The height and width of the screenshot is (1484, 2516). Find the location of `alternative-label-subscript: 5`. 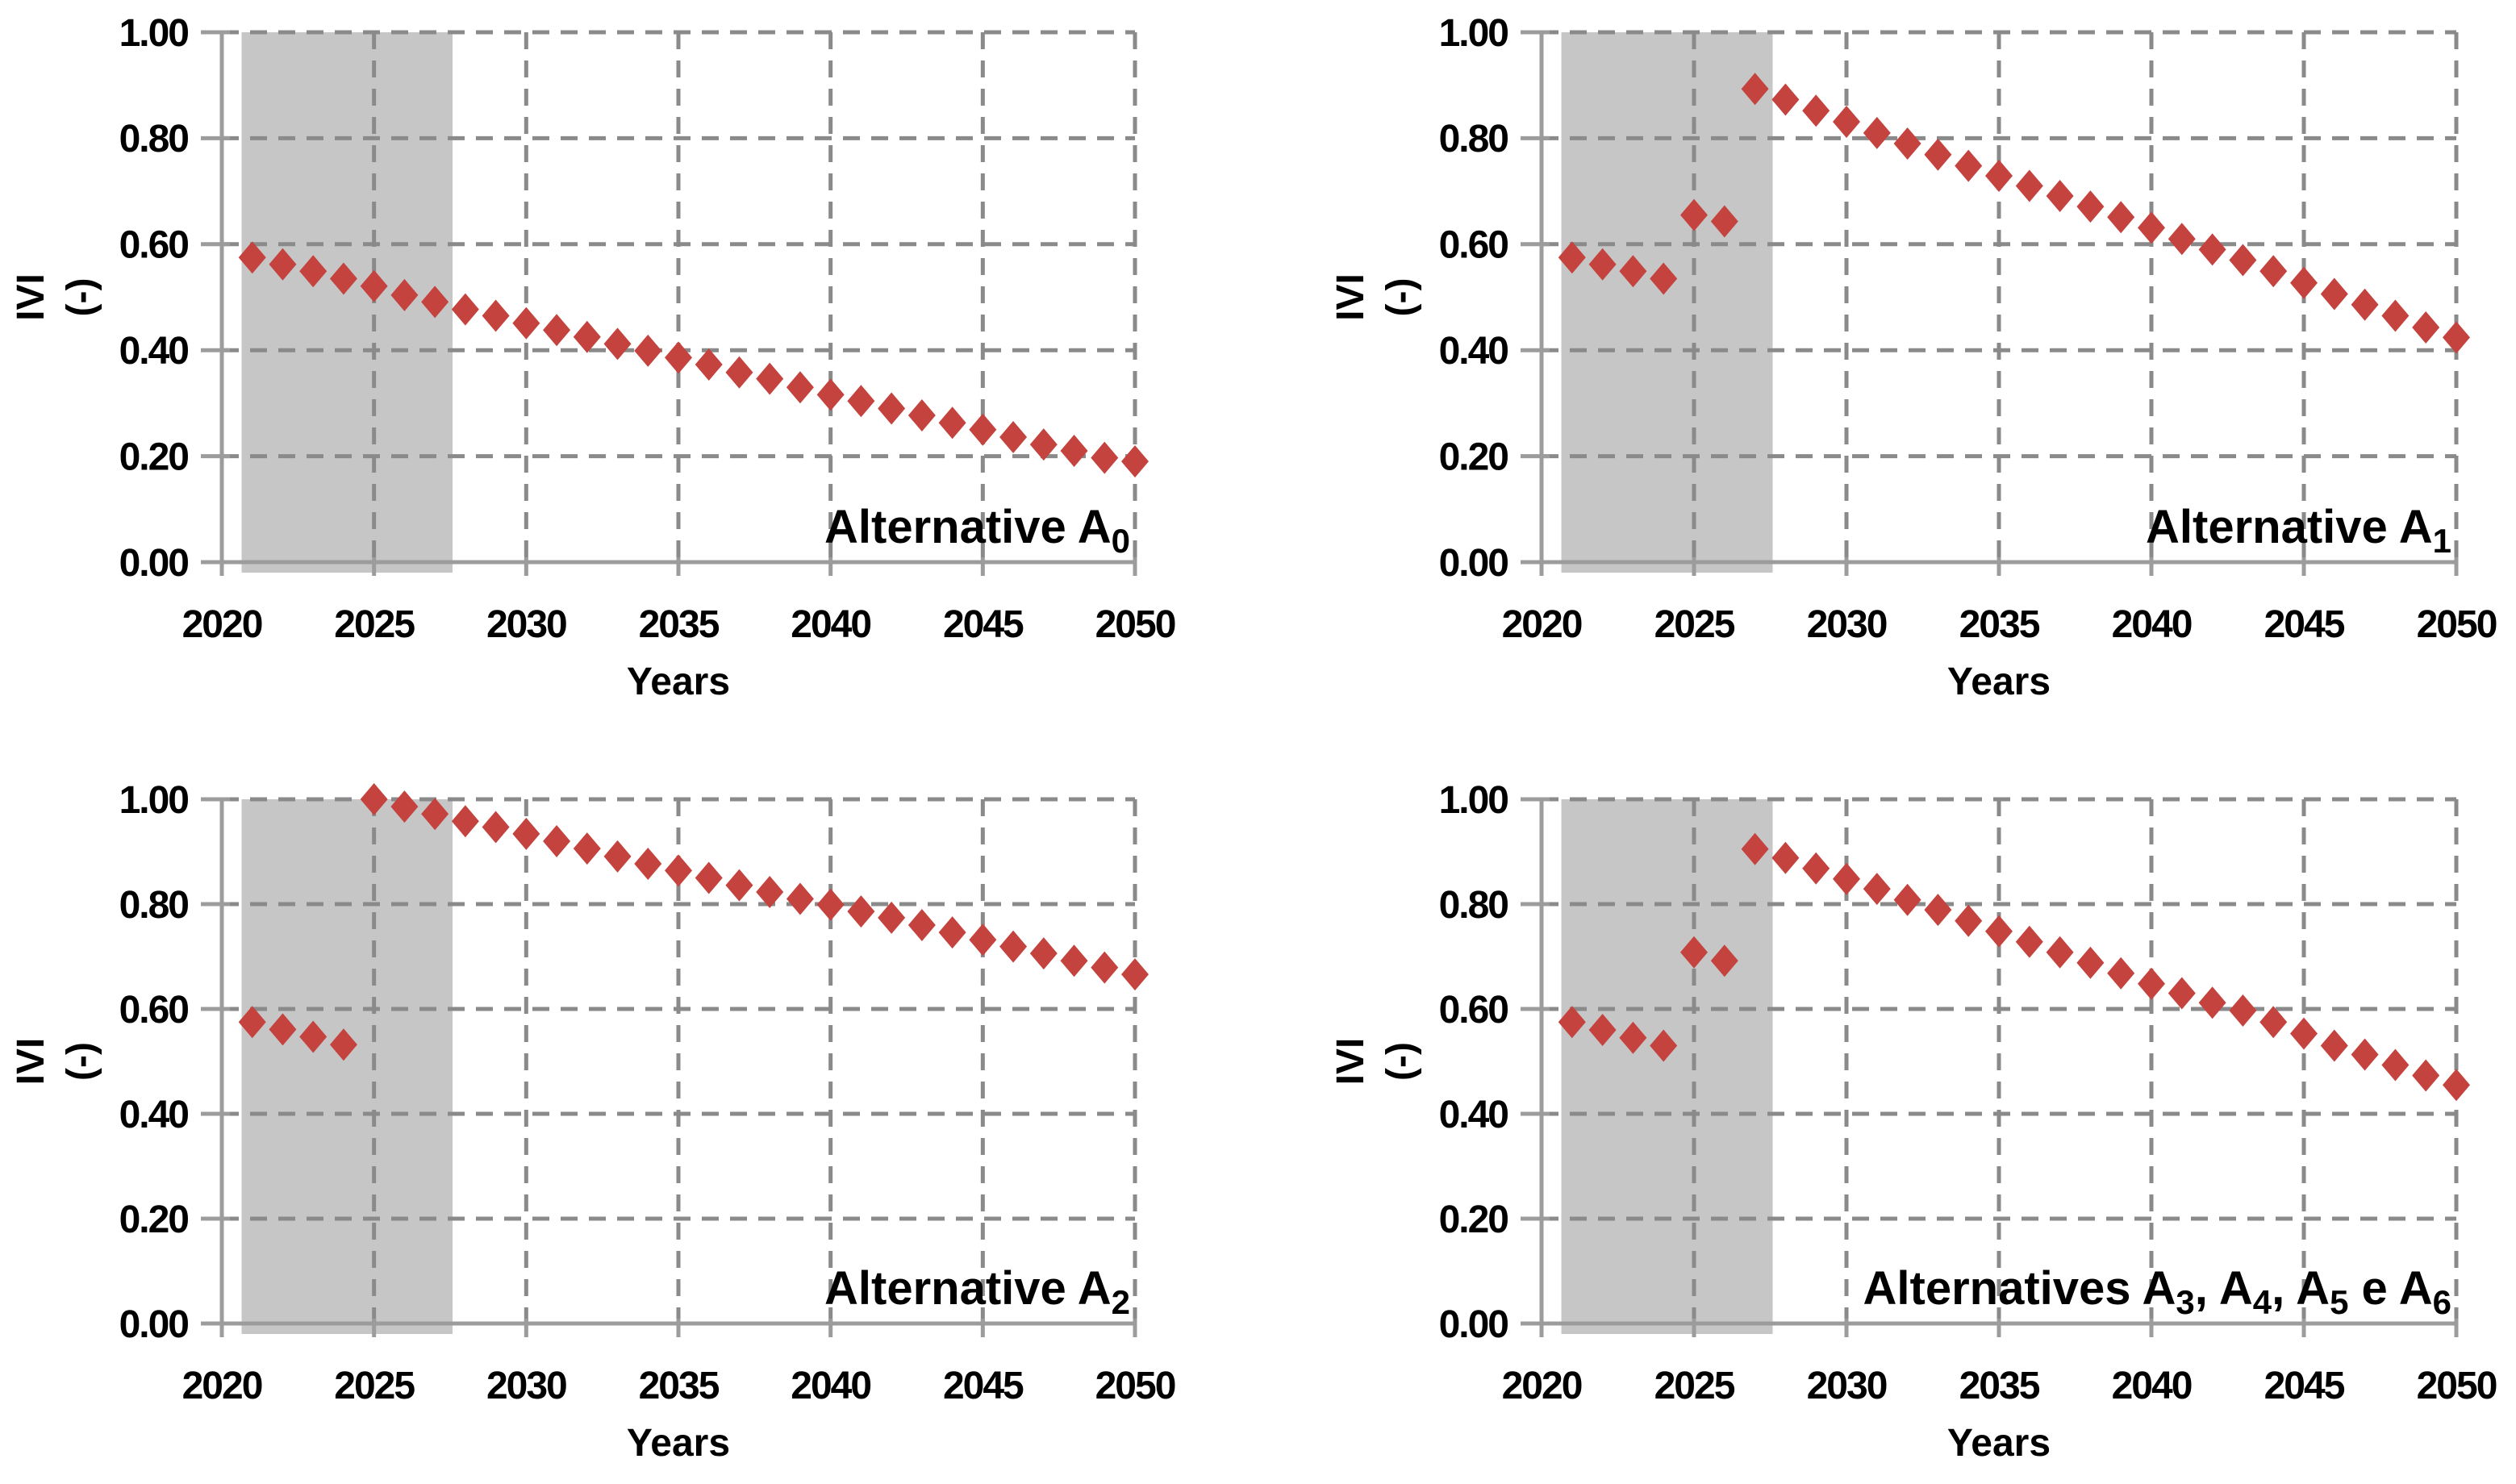

alternative-label-subscript: 5 is located at coordinates (2339, 1302).